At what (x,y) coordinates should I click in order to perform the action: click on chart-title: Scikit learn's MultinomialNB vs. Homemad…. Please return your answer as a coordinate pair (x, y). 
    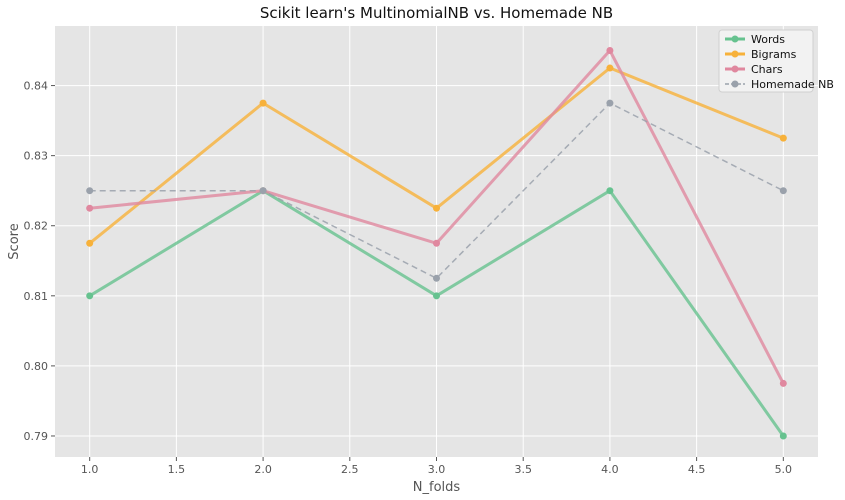
    Looking at the image, I should click on (436, 13).